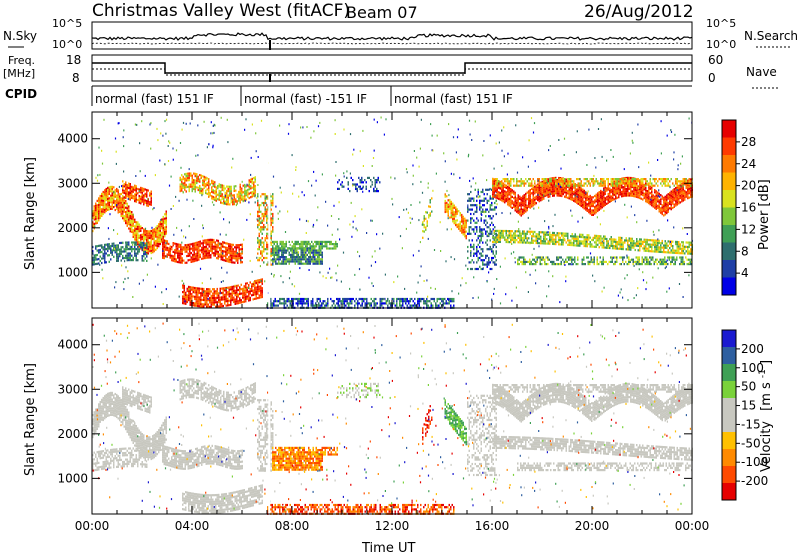  Describe the element at coordinates (392, 68) in the screenshot. I see `freq-panel-frame` at that location.